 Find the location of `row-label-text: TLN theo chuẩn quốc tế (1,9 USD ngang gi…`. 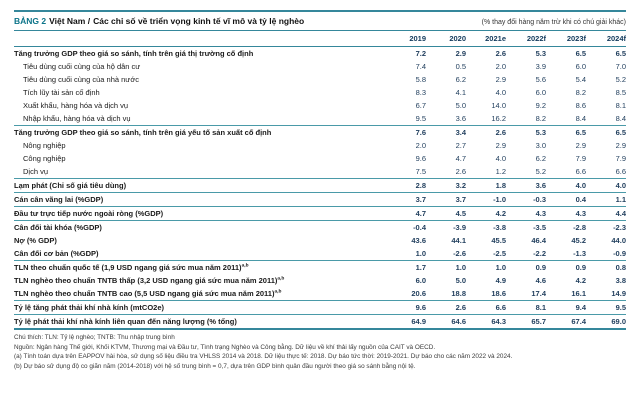

row-label-text: TLN theo chuẩn quốc tế (1,9 USD ngang gi… is located at coordinates (128, 267).